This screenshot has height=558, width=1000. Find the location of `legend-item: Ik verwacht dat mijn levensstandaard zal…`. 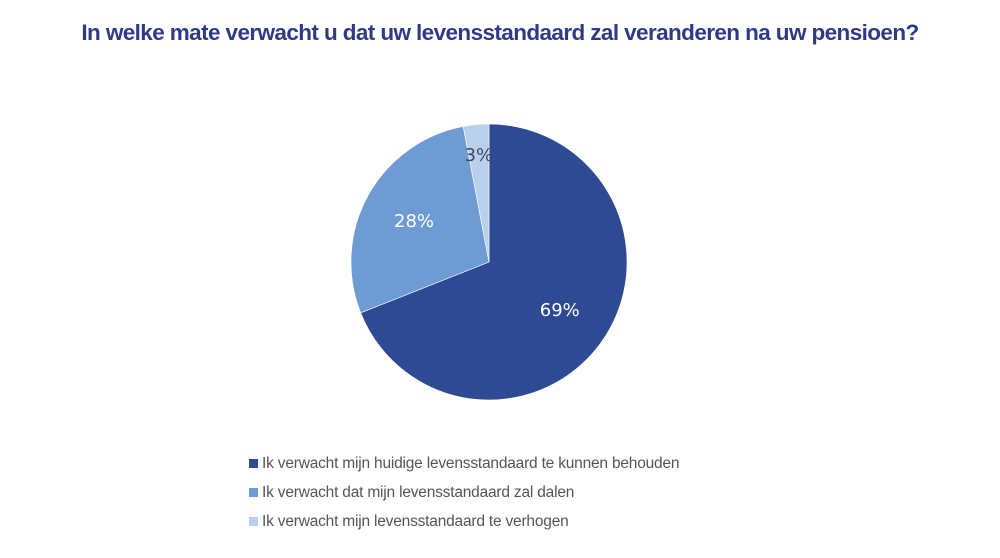

legend-item: Ik verwacht dat mijn levensstandaard zal… is located at coordinates (464, 492).